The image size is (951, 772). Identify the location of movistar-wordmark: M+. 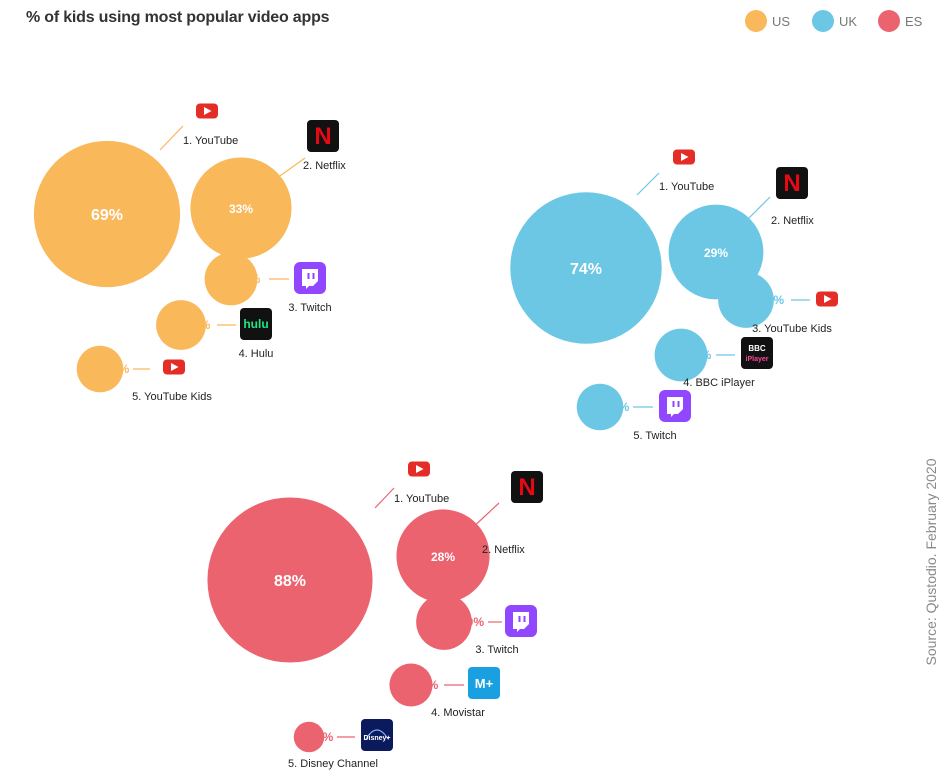
(484, 683).